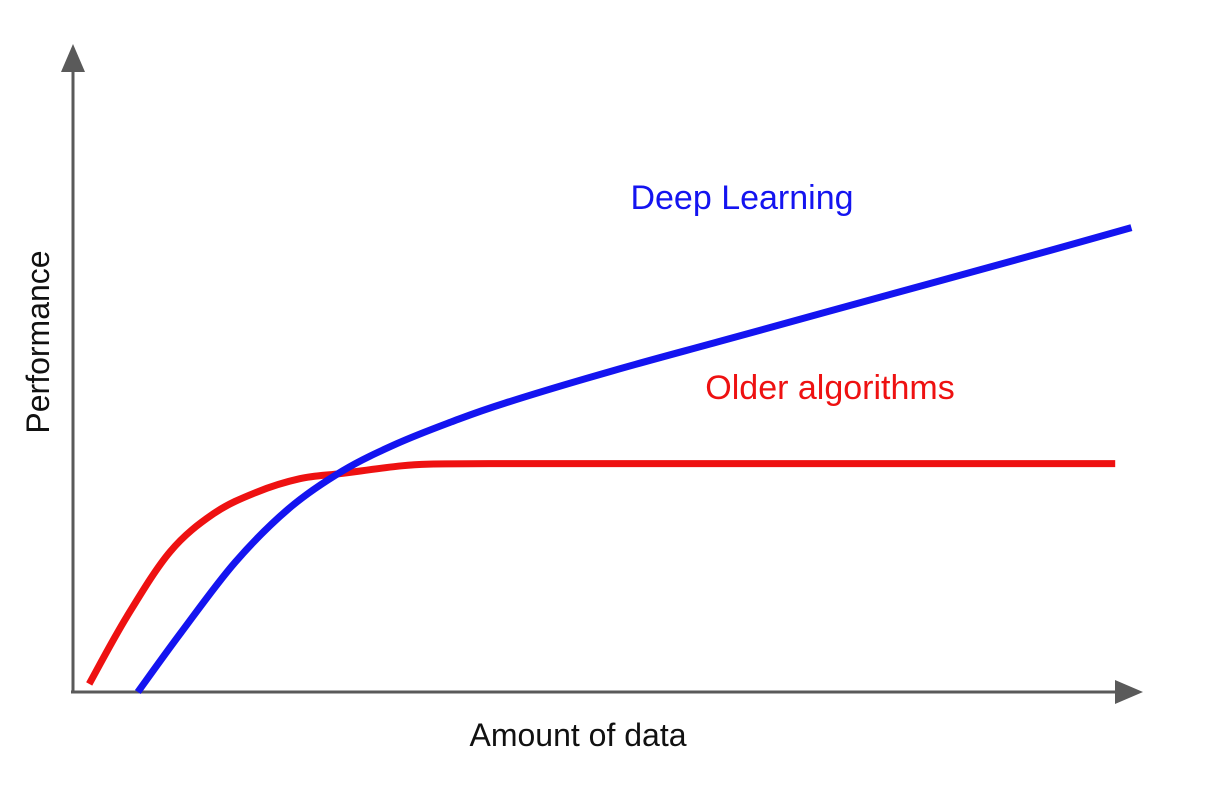 The width and height of the screenshot is (1210, 800). I want to click on series-label-older-algorithms: Older algorithms, so click(829, 388).